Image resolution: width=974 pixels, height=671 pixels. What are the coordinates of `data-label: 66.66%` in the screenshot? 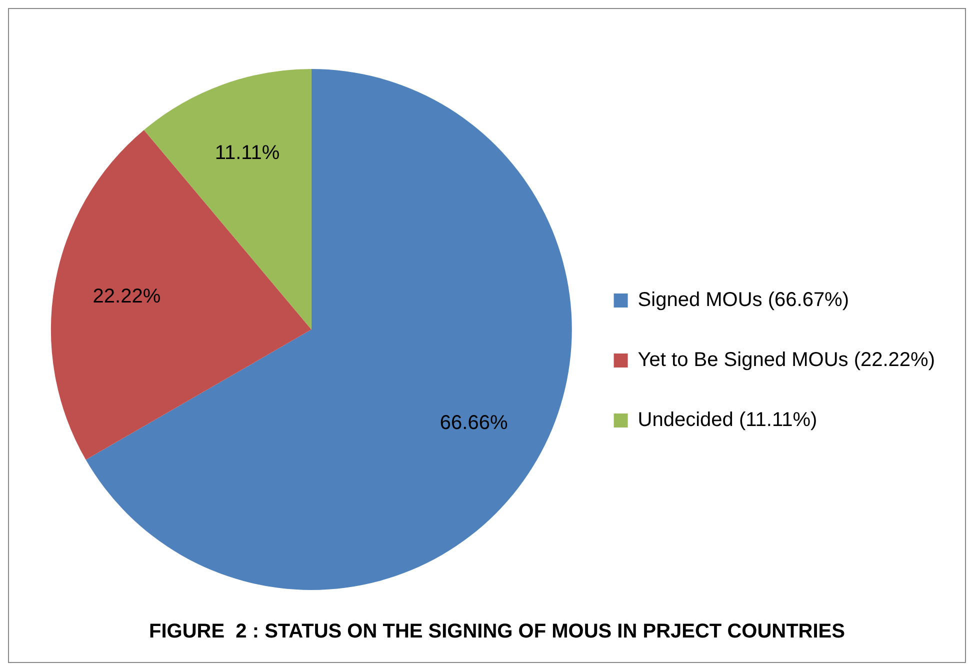 It's located at (474, 423).